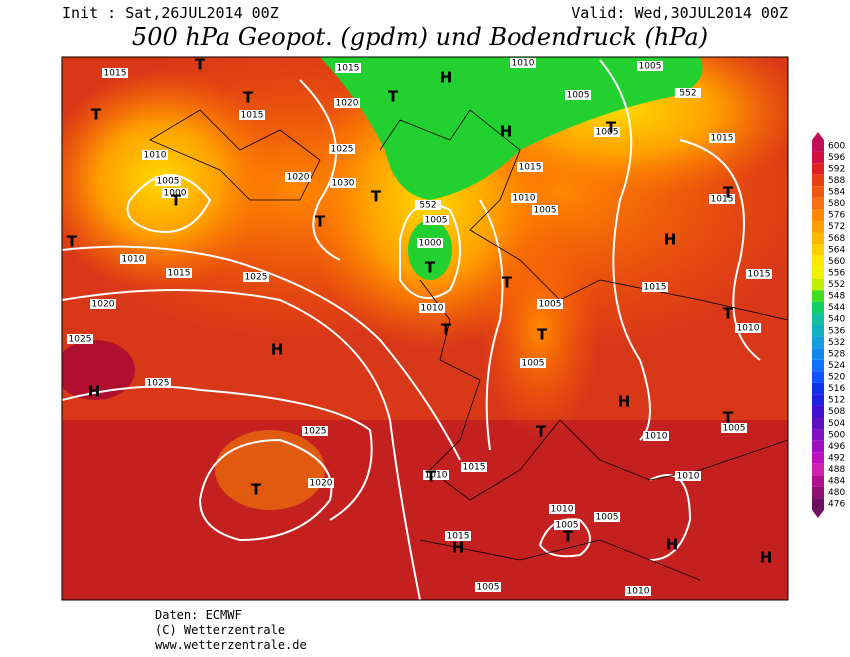  Describe the element at coordinates (836, 389) in the screenshot. I see `colorbar-label: 516` at that location.